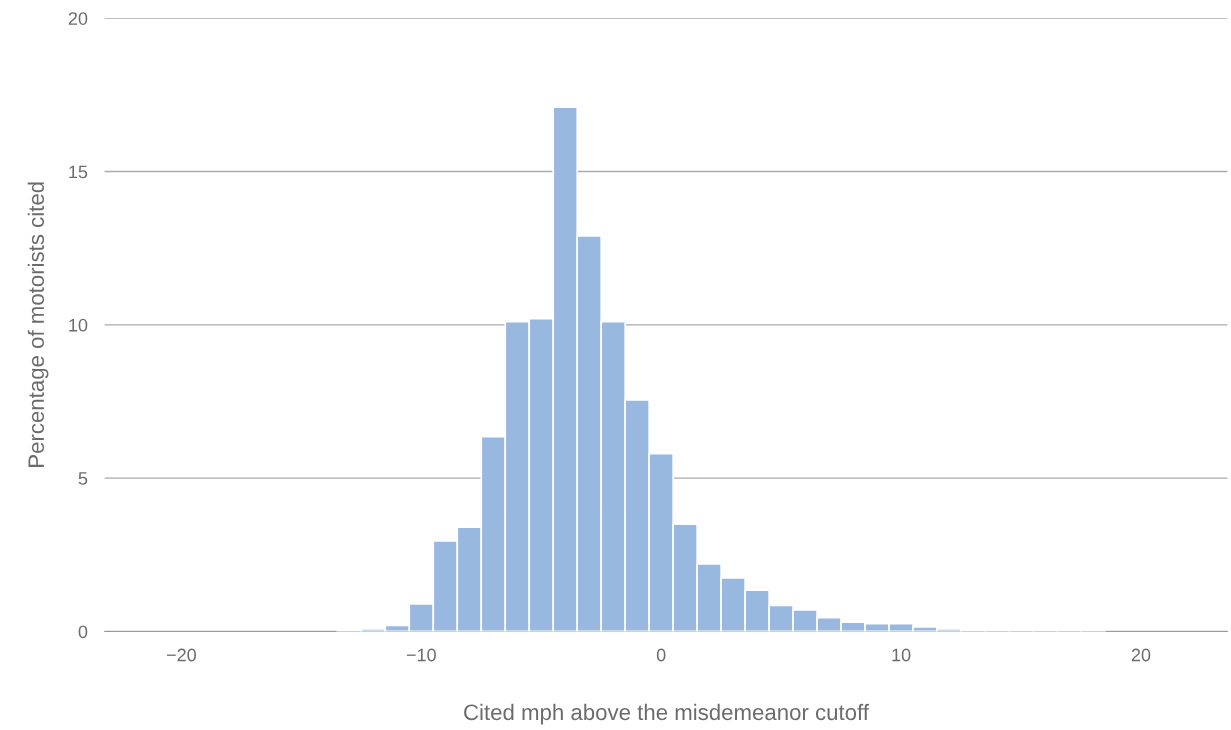 The width and height of the screenshot is (1231, 730). I want to click on y-tick-label: 20, so click(78, 18).